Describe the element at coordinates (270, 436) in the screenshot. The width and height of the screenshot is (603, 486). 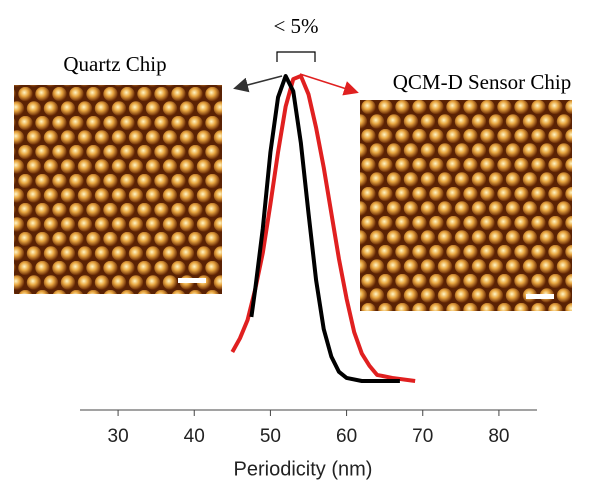
I see `x-tick-label: 50` at that location.